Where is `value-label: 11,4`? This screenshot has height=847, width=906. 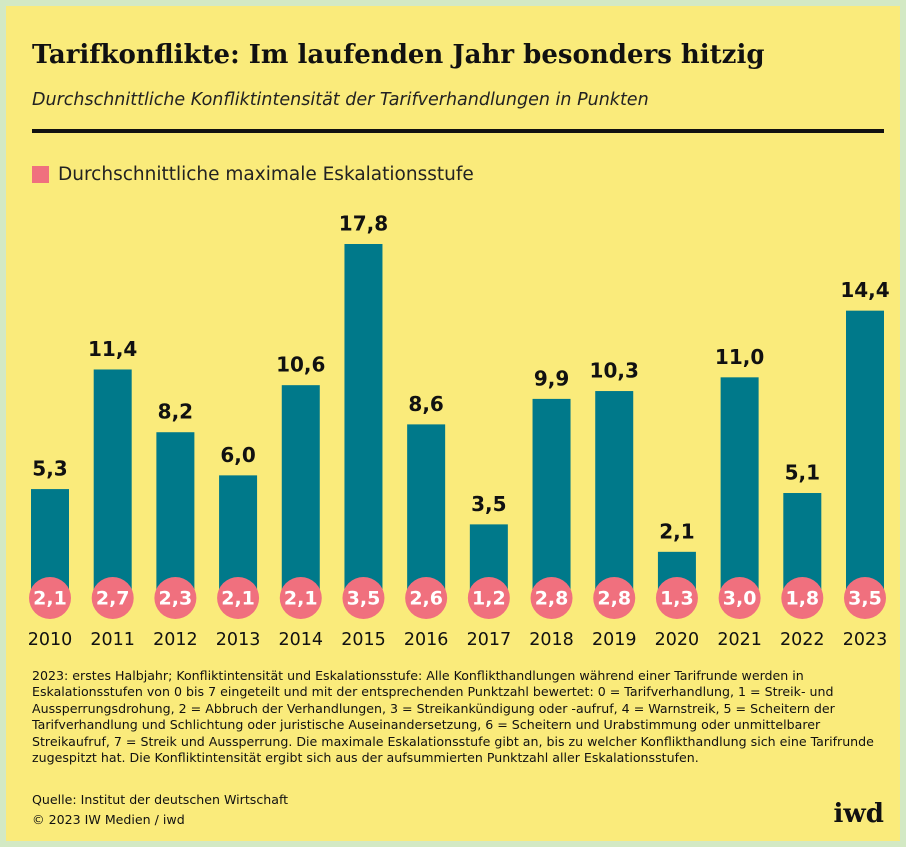 value-label: 11,4 is located at coordinates (112, 349).